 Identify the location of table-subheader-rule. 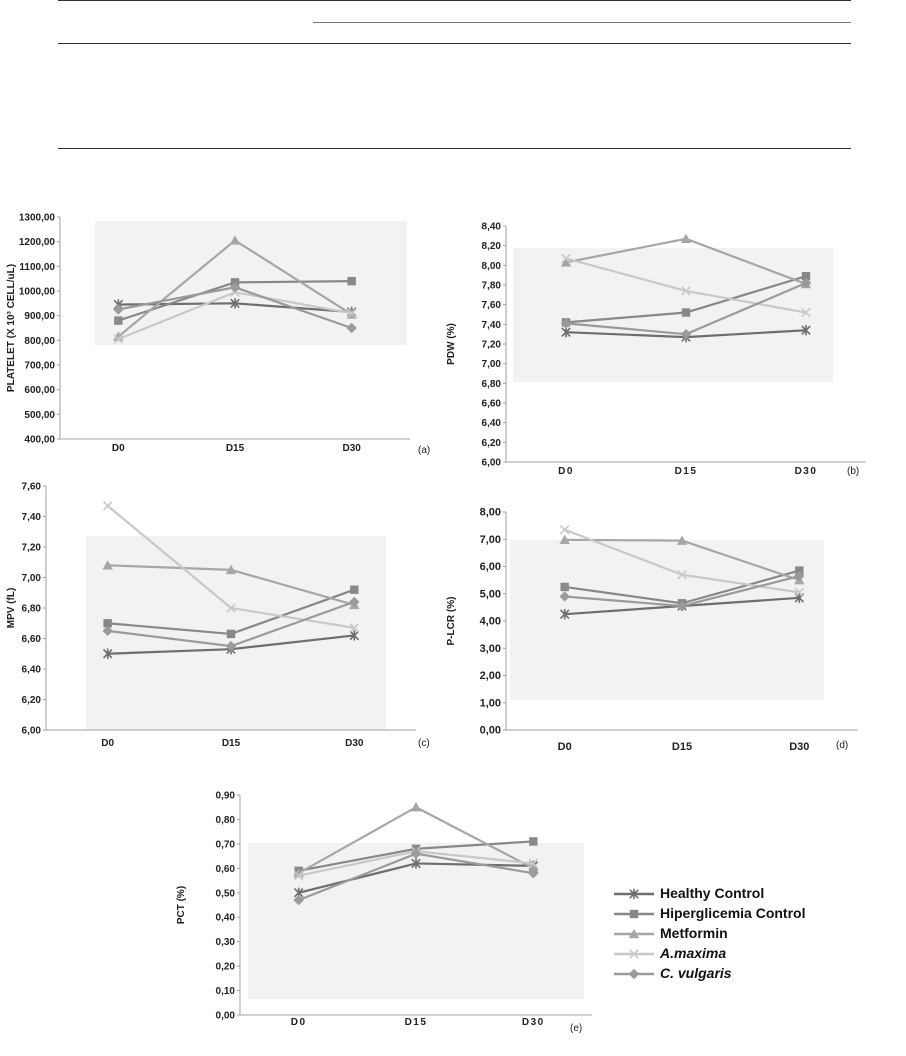
(582, 22).